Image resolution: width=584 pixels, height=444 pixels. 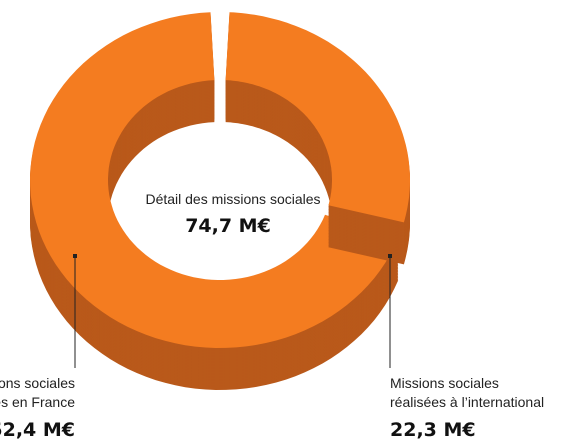 What do you see at coordinates (228, 226) in the screenshot?
I see `center-total: 74,7 M€` at bounding box center [228, 226].